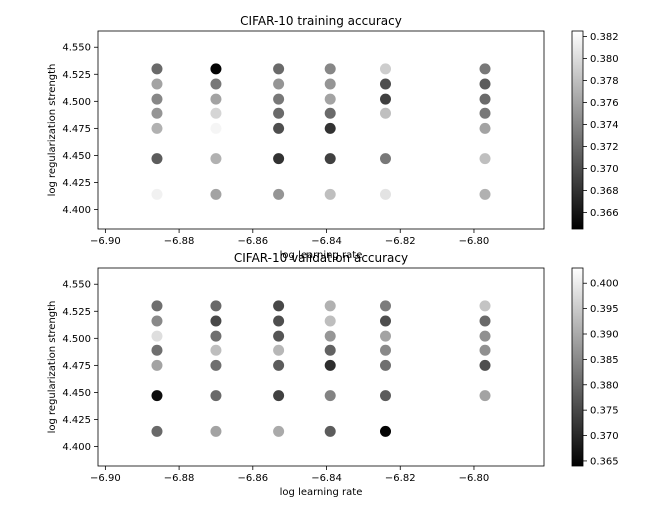  Describe the element at coordinates (604, 191) in the screenshot. I see `colorbar-tick-label: 0.368` at that location.